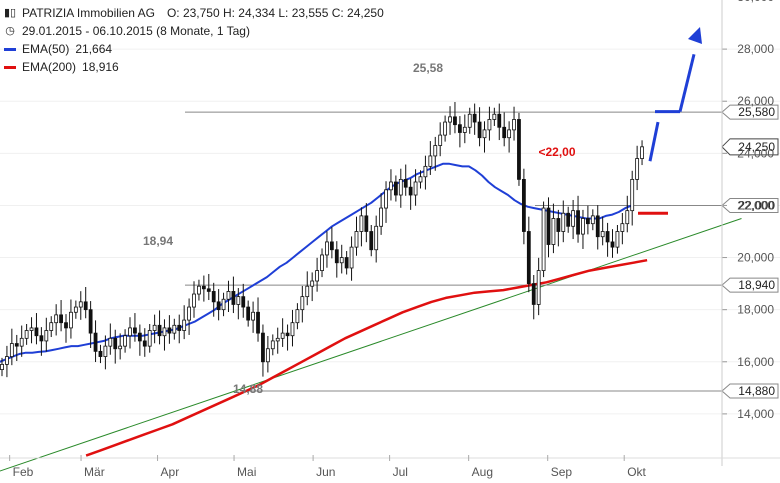 This screenshot has height=483, width=780. I want to click on level-tag-label: 14,880, so click(756, 391).